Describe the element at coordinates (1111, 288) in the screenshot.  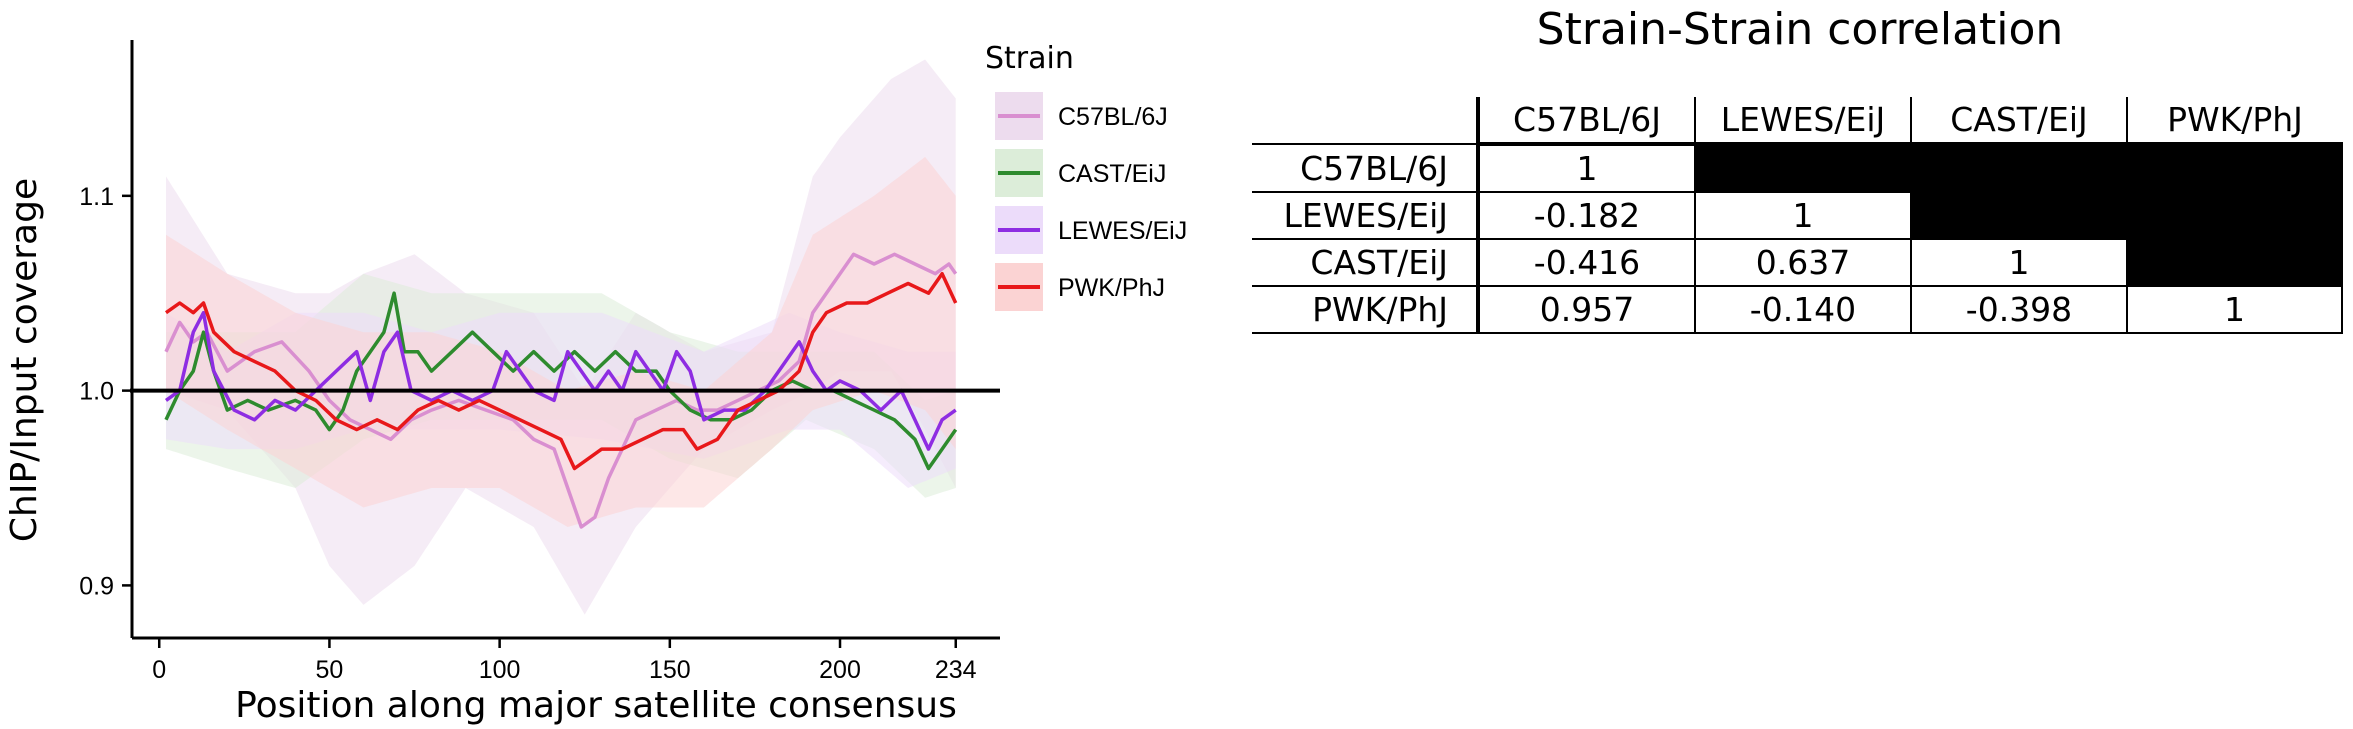
I see `legend-label: PWK/PhJ` at that location.